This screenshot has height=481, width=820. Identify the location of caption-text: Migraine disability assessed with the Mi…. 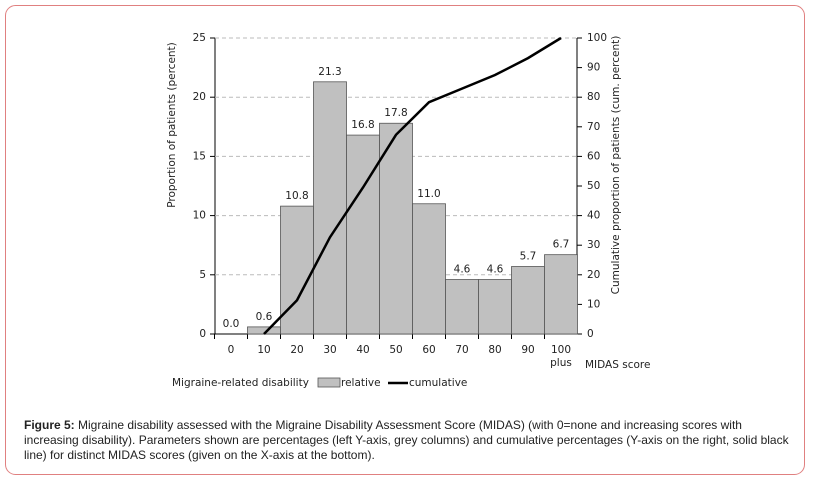
(406, 440).